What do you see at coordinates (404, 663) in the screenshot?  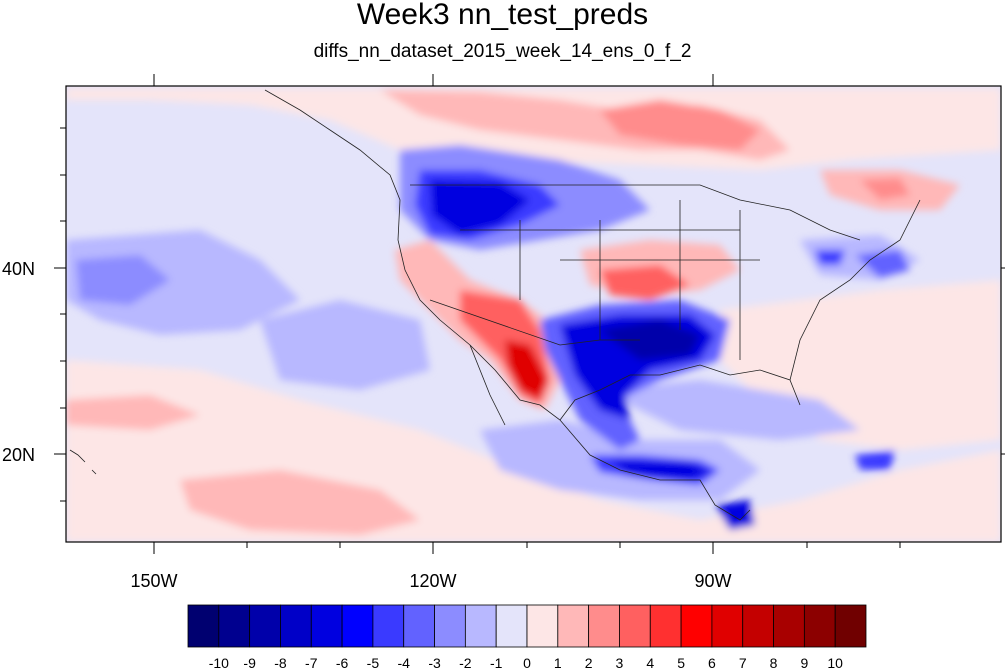 I see `colorbar-label: -4` at bounding box center [404, 663].